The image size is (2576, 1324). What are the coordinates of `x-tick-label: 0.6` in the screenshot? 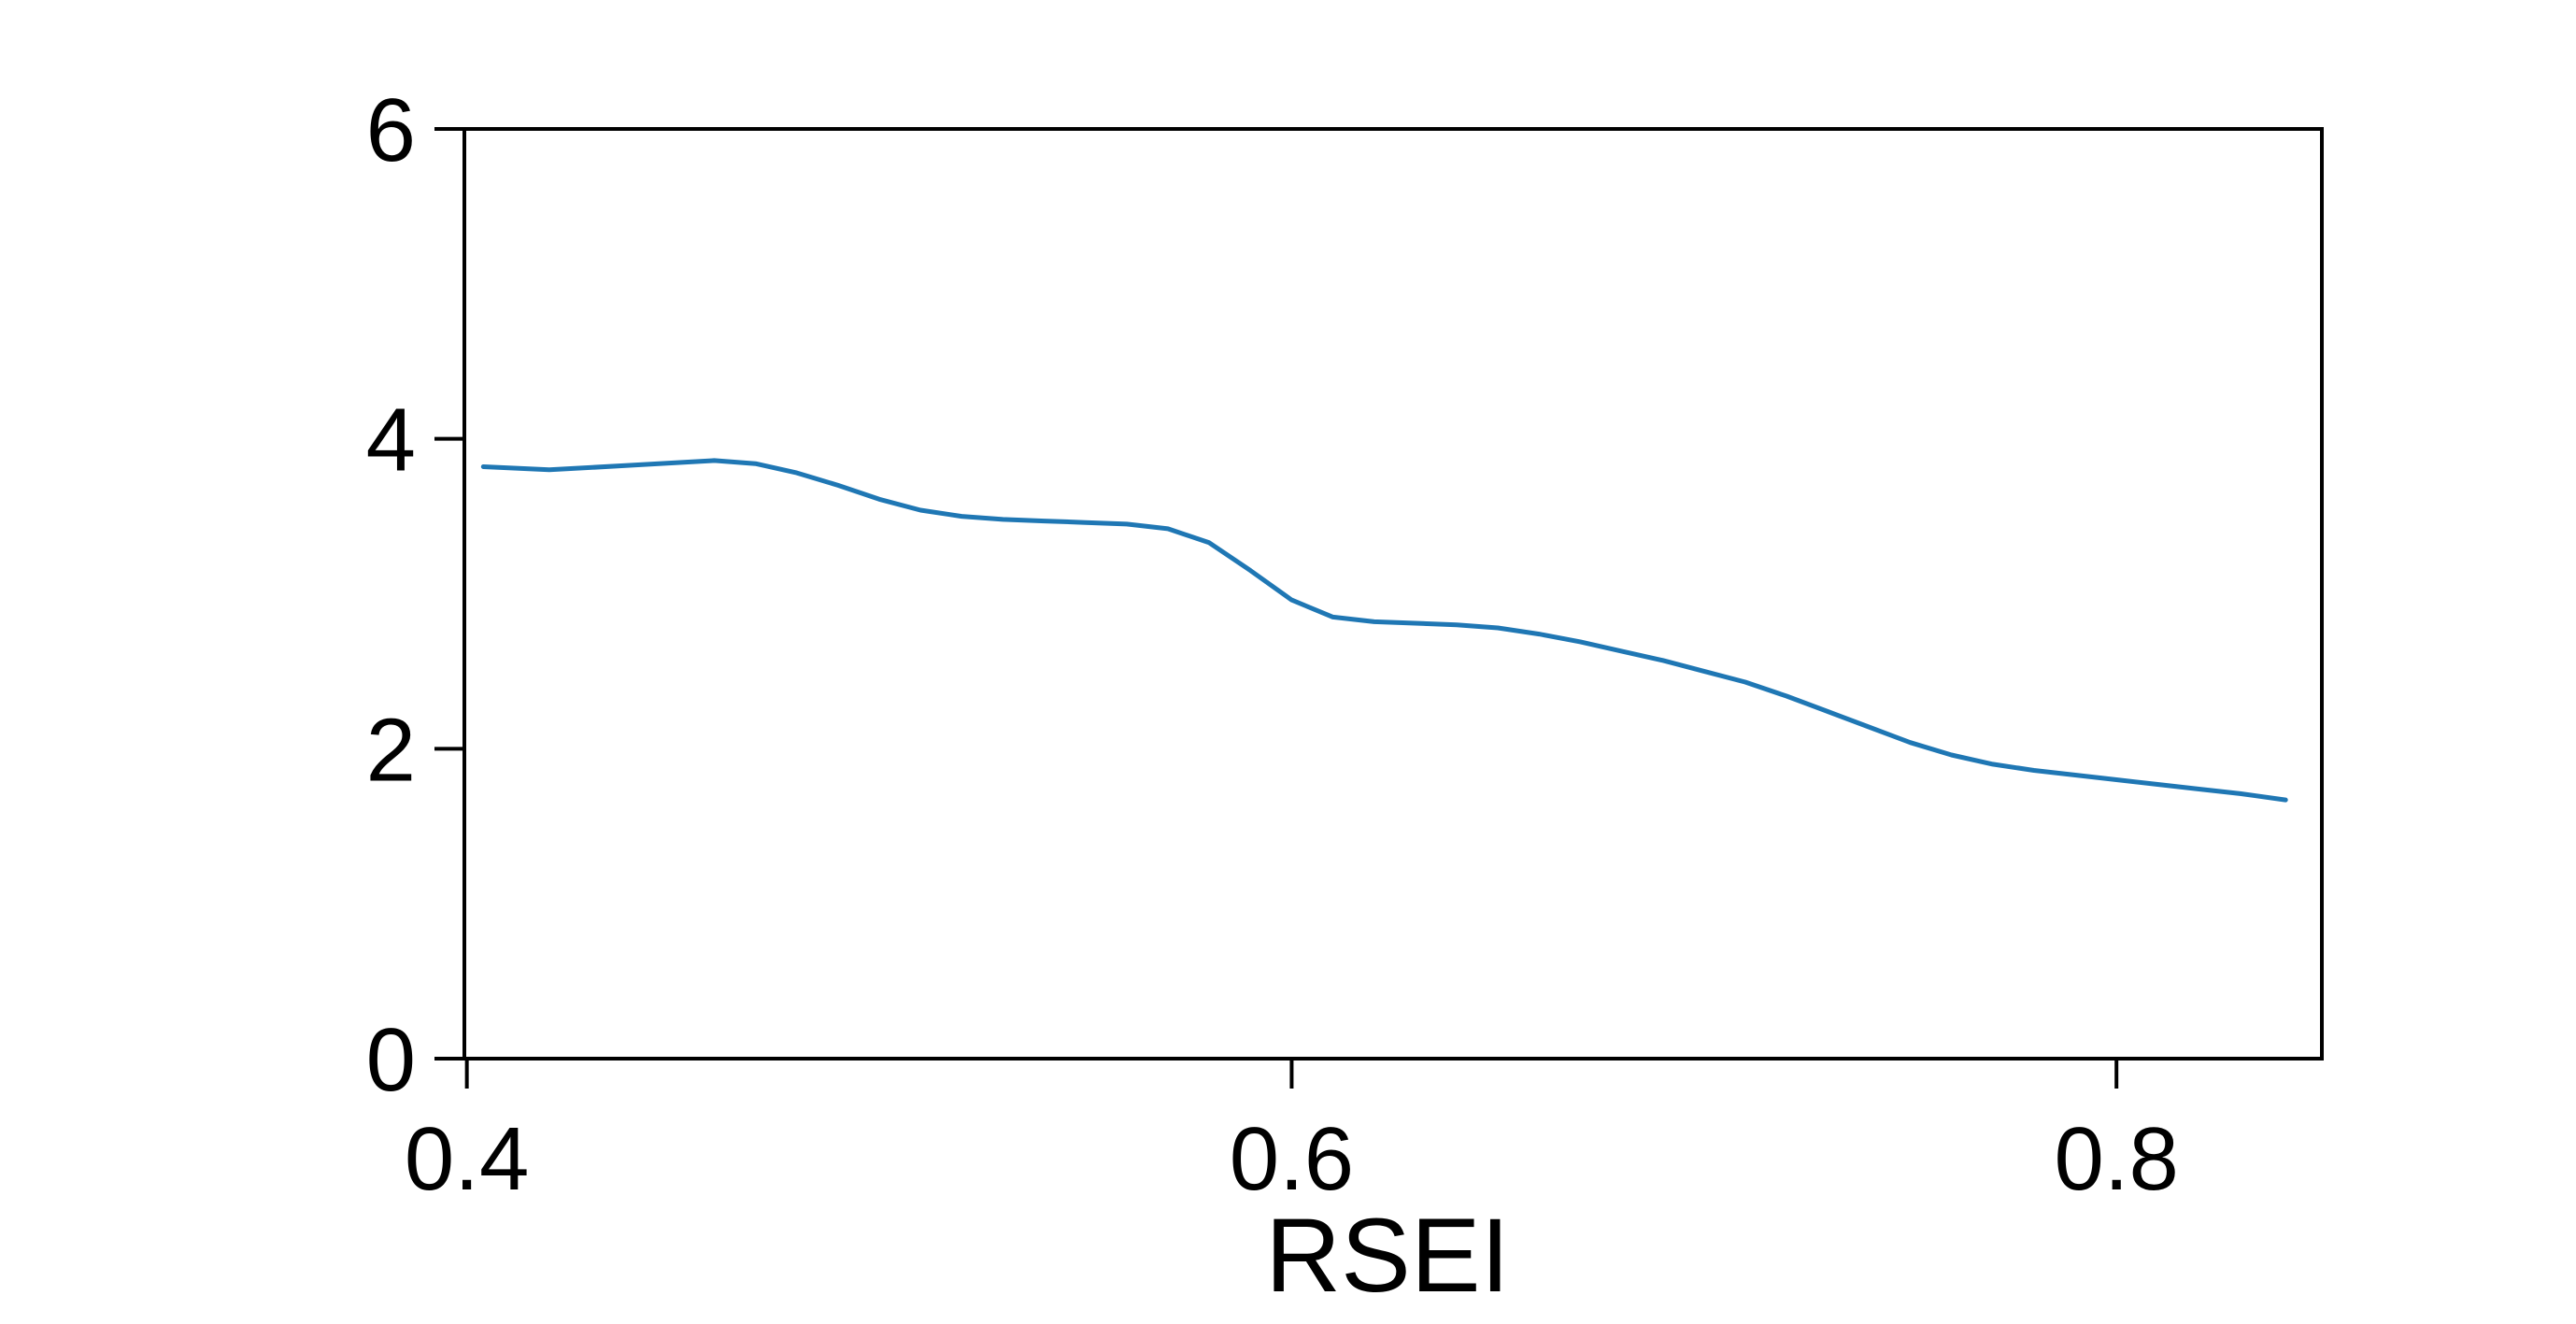 It's located at (1292, 1159).